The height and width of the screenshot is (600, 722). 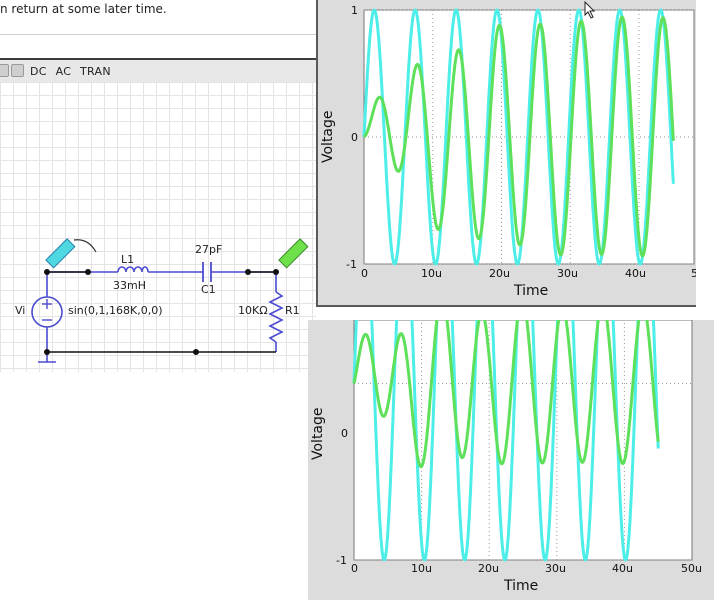 What do you see at coordinates (38, 71) in the screenshot?
I see `dc-analysis-button: DC` at bounding box center [38, 71].